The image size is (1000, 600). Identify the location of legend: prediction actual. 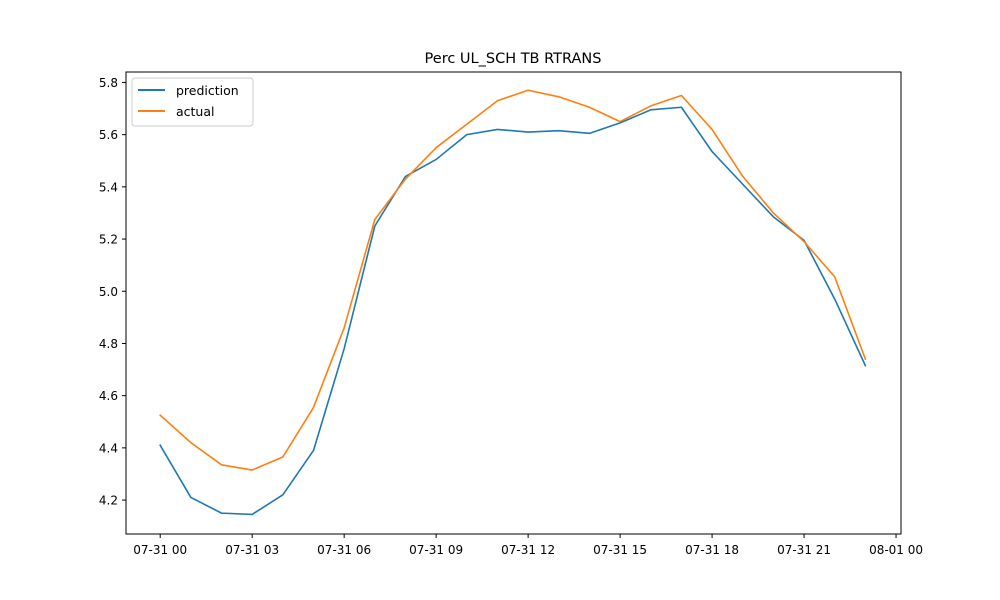
(192, 102).